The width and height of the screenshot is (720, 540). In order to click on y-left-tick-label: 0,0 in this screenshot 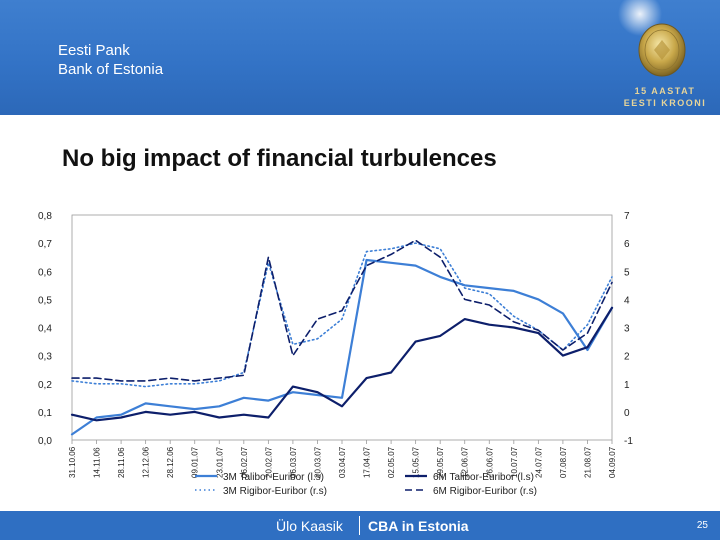, I will do `click(45, 441)`.